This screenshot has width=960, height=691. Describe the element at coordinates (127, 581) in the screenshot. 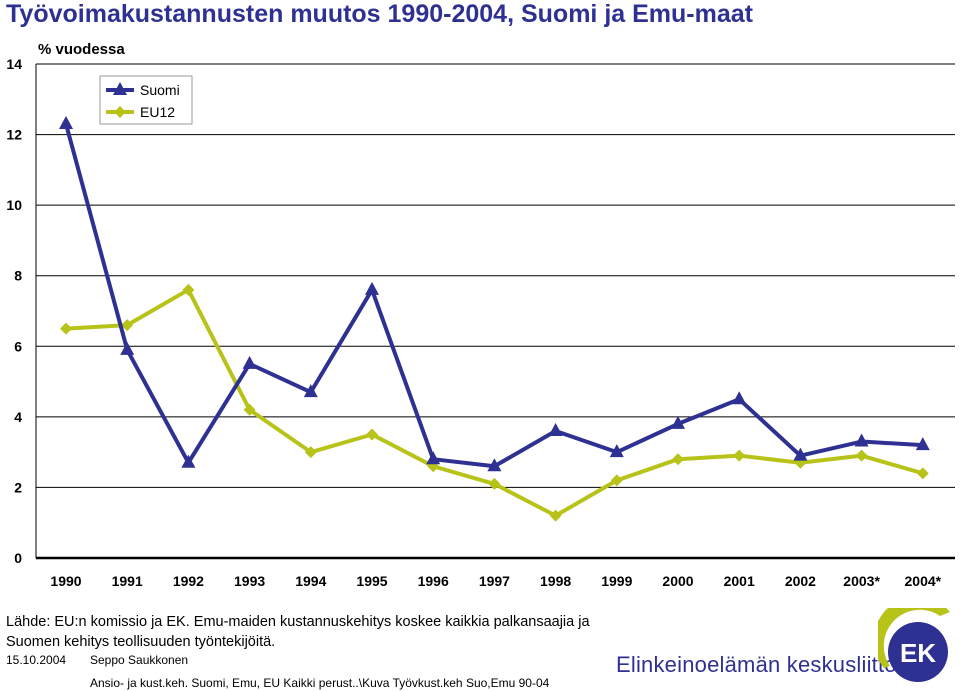

I see `x-tick-label: 1991` at that location.